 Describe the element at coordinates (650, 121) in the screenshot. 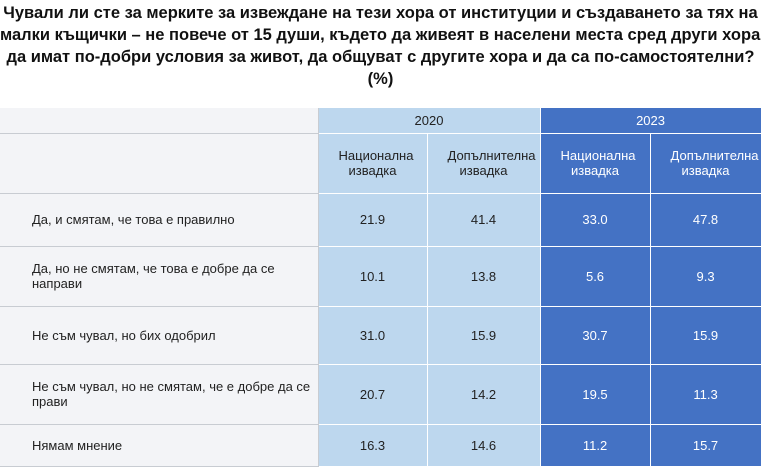

I see `group-header: 2023` at that location.